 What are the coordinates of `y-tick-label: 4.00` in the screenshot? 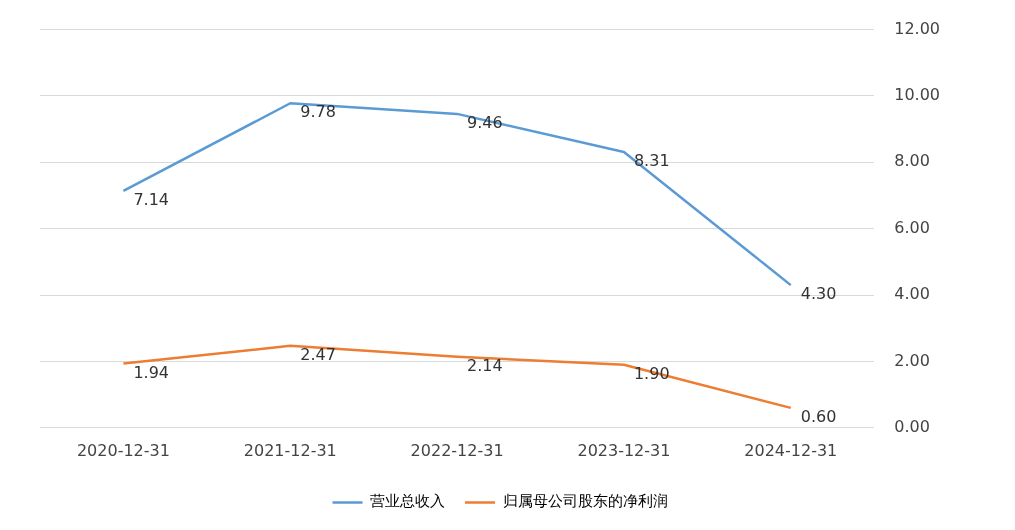 It's located at (912, 294).